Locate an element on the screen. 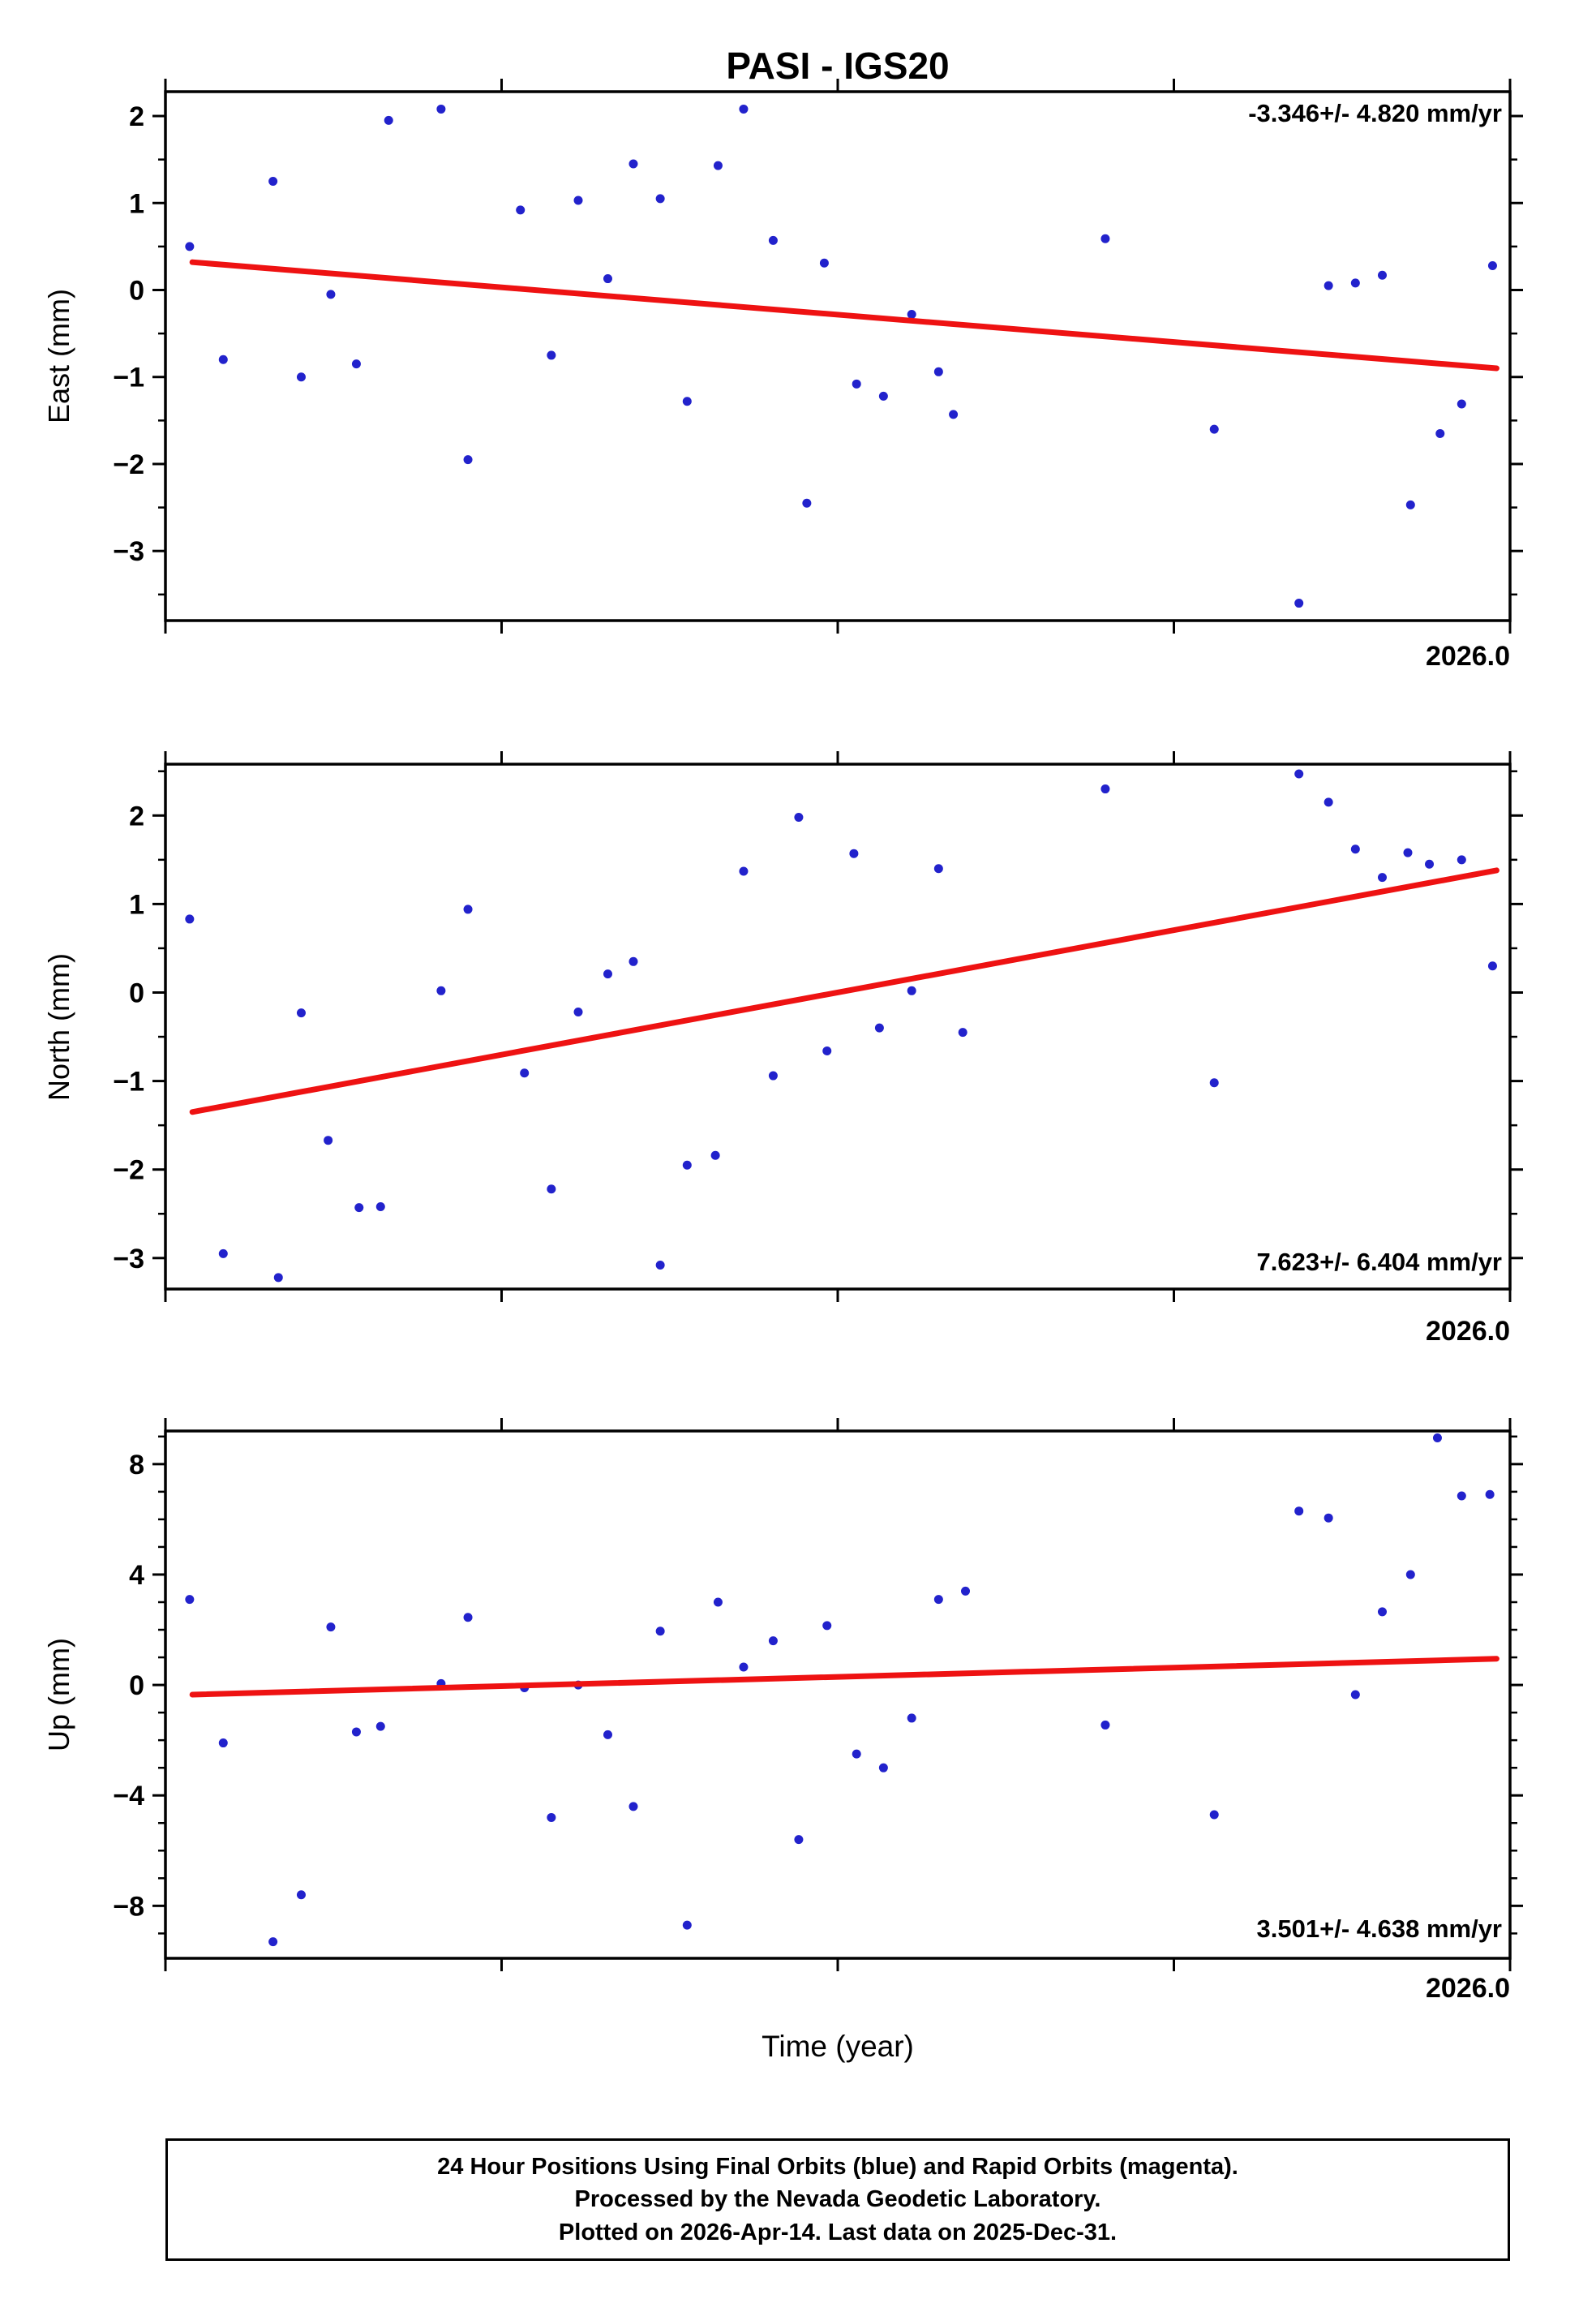 The height and width of the screenshot is (2299, 1596). y-tick-label: −1 is located at coordinates (128, 378).